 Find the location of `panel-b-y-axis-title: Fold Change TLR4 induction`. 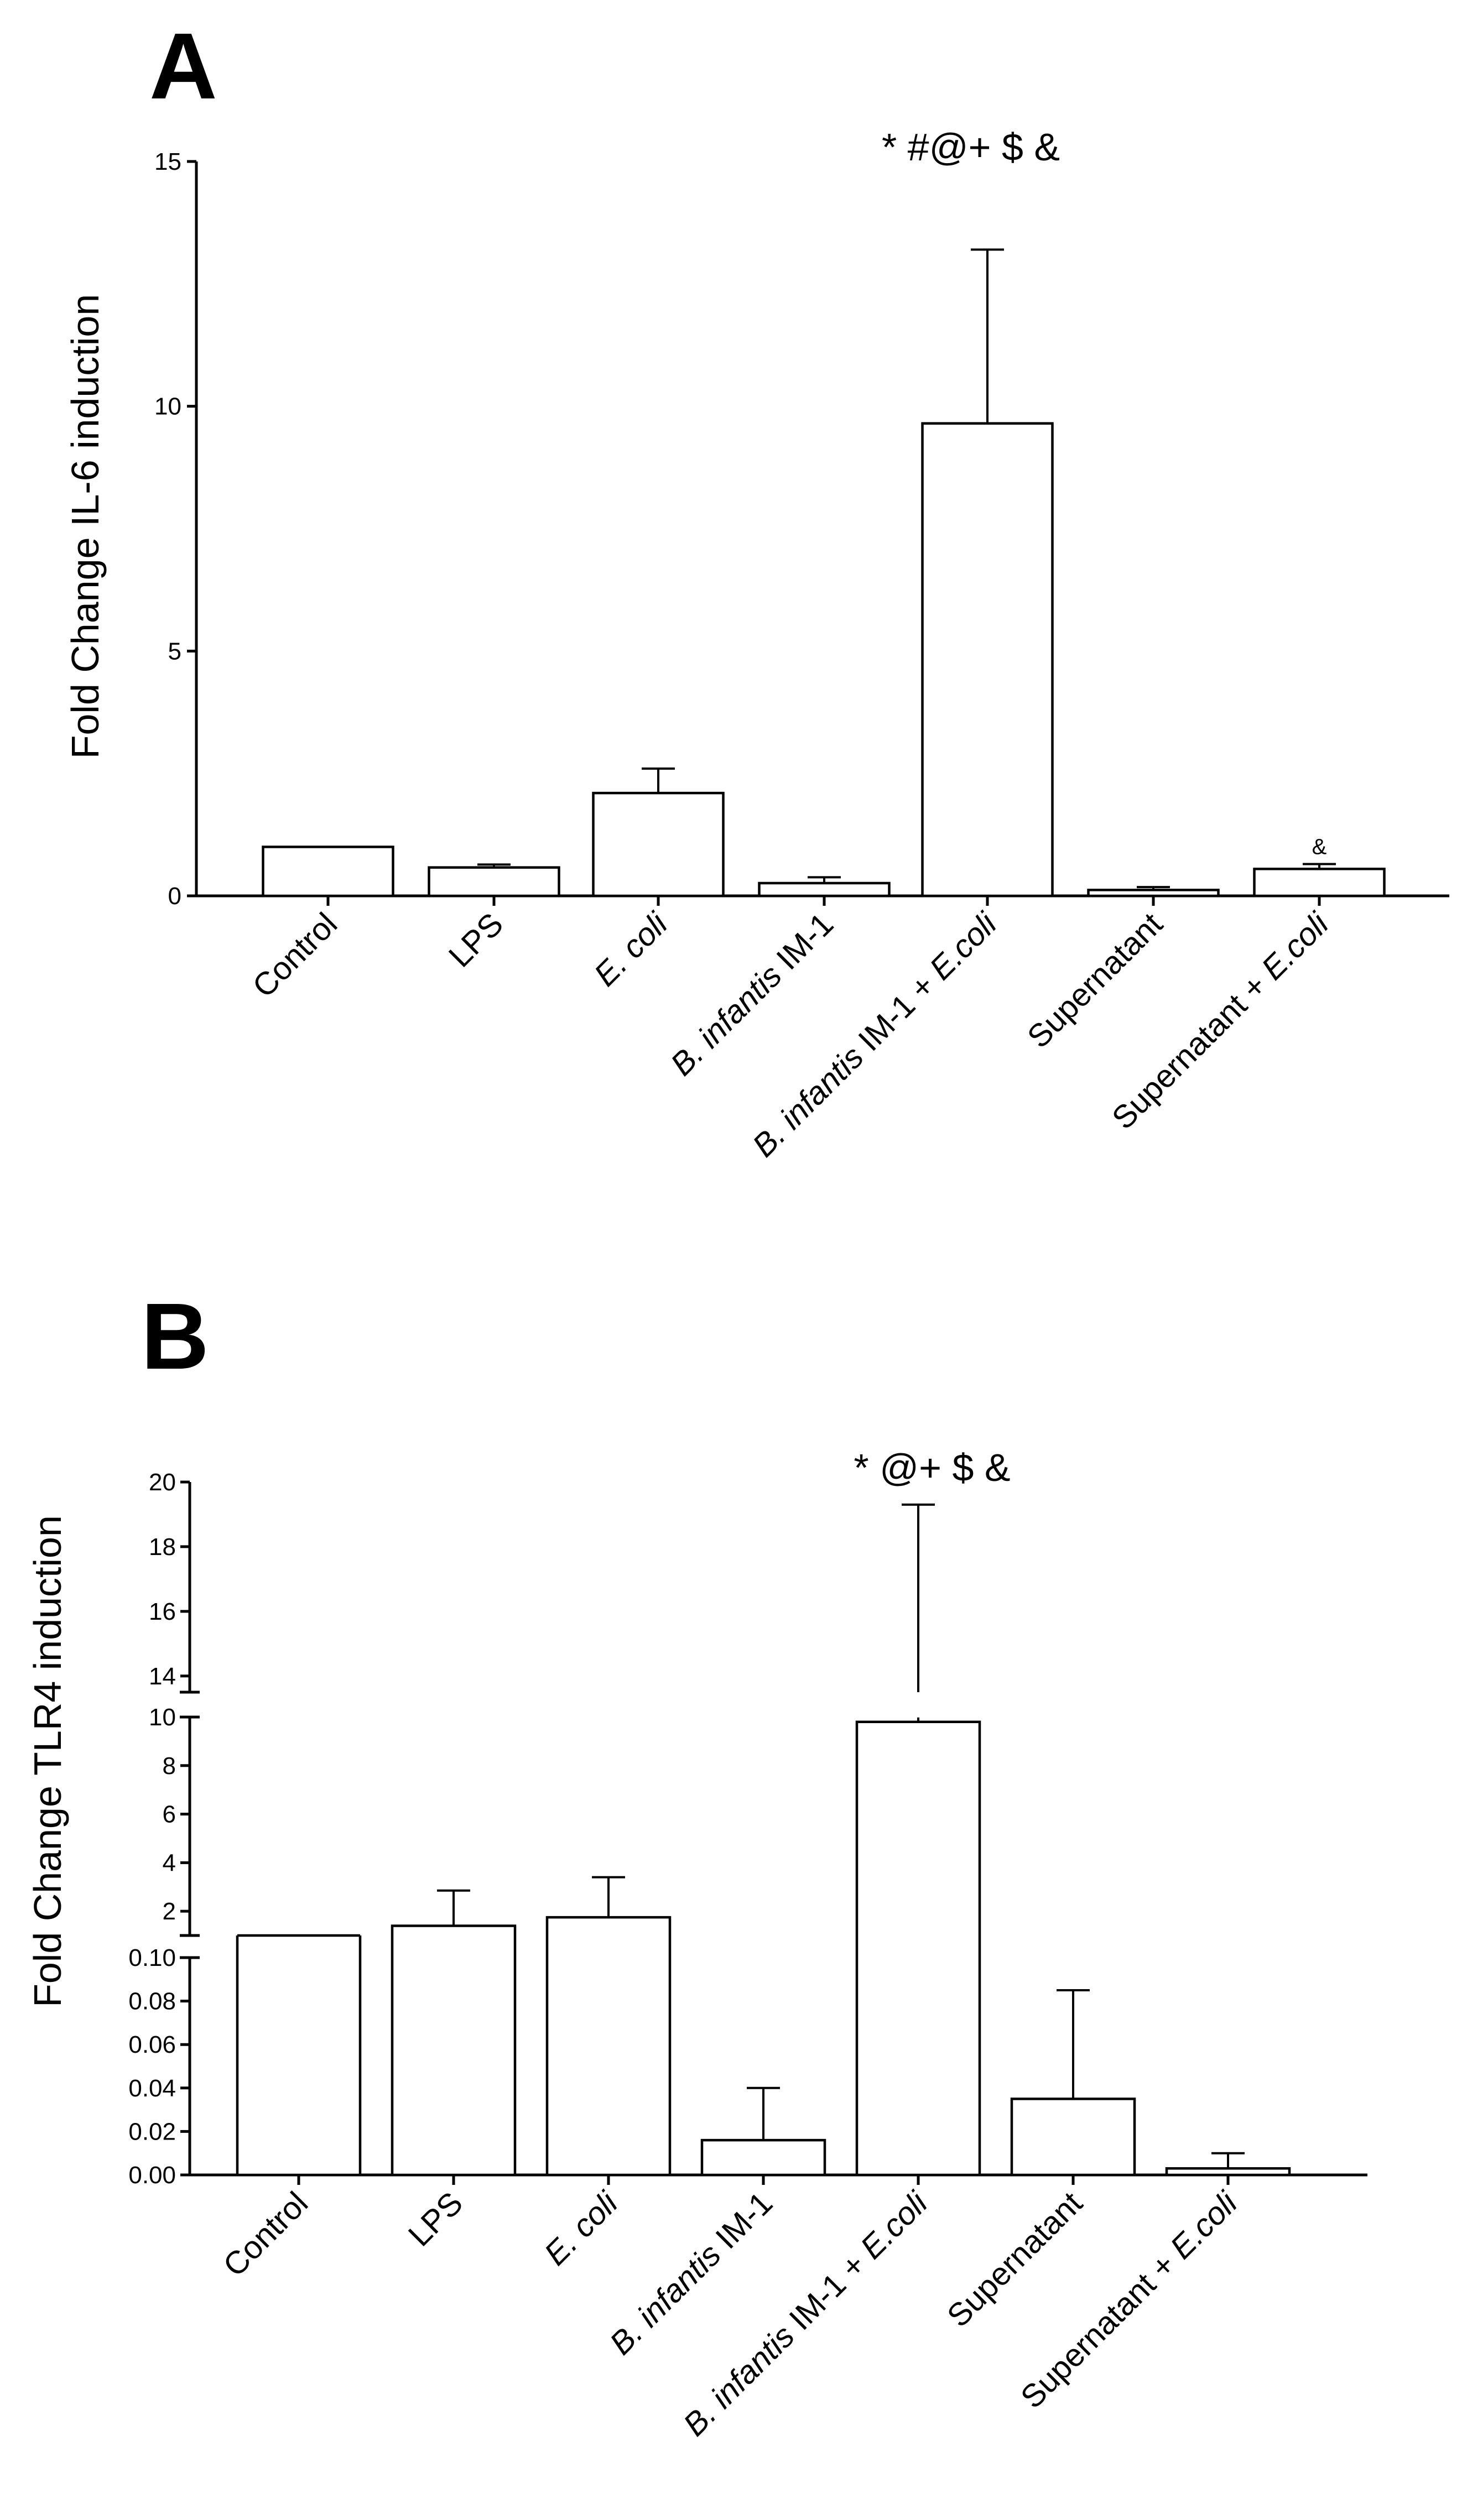

panel-b-y-axis-title: Fold Change TLR4 induction is located at coordinates (47, 1761).